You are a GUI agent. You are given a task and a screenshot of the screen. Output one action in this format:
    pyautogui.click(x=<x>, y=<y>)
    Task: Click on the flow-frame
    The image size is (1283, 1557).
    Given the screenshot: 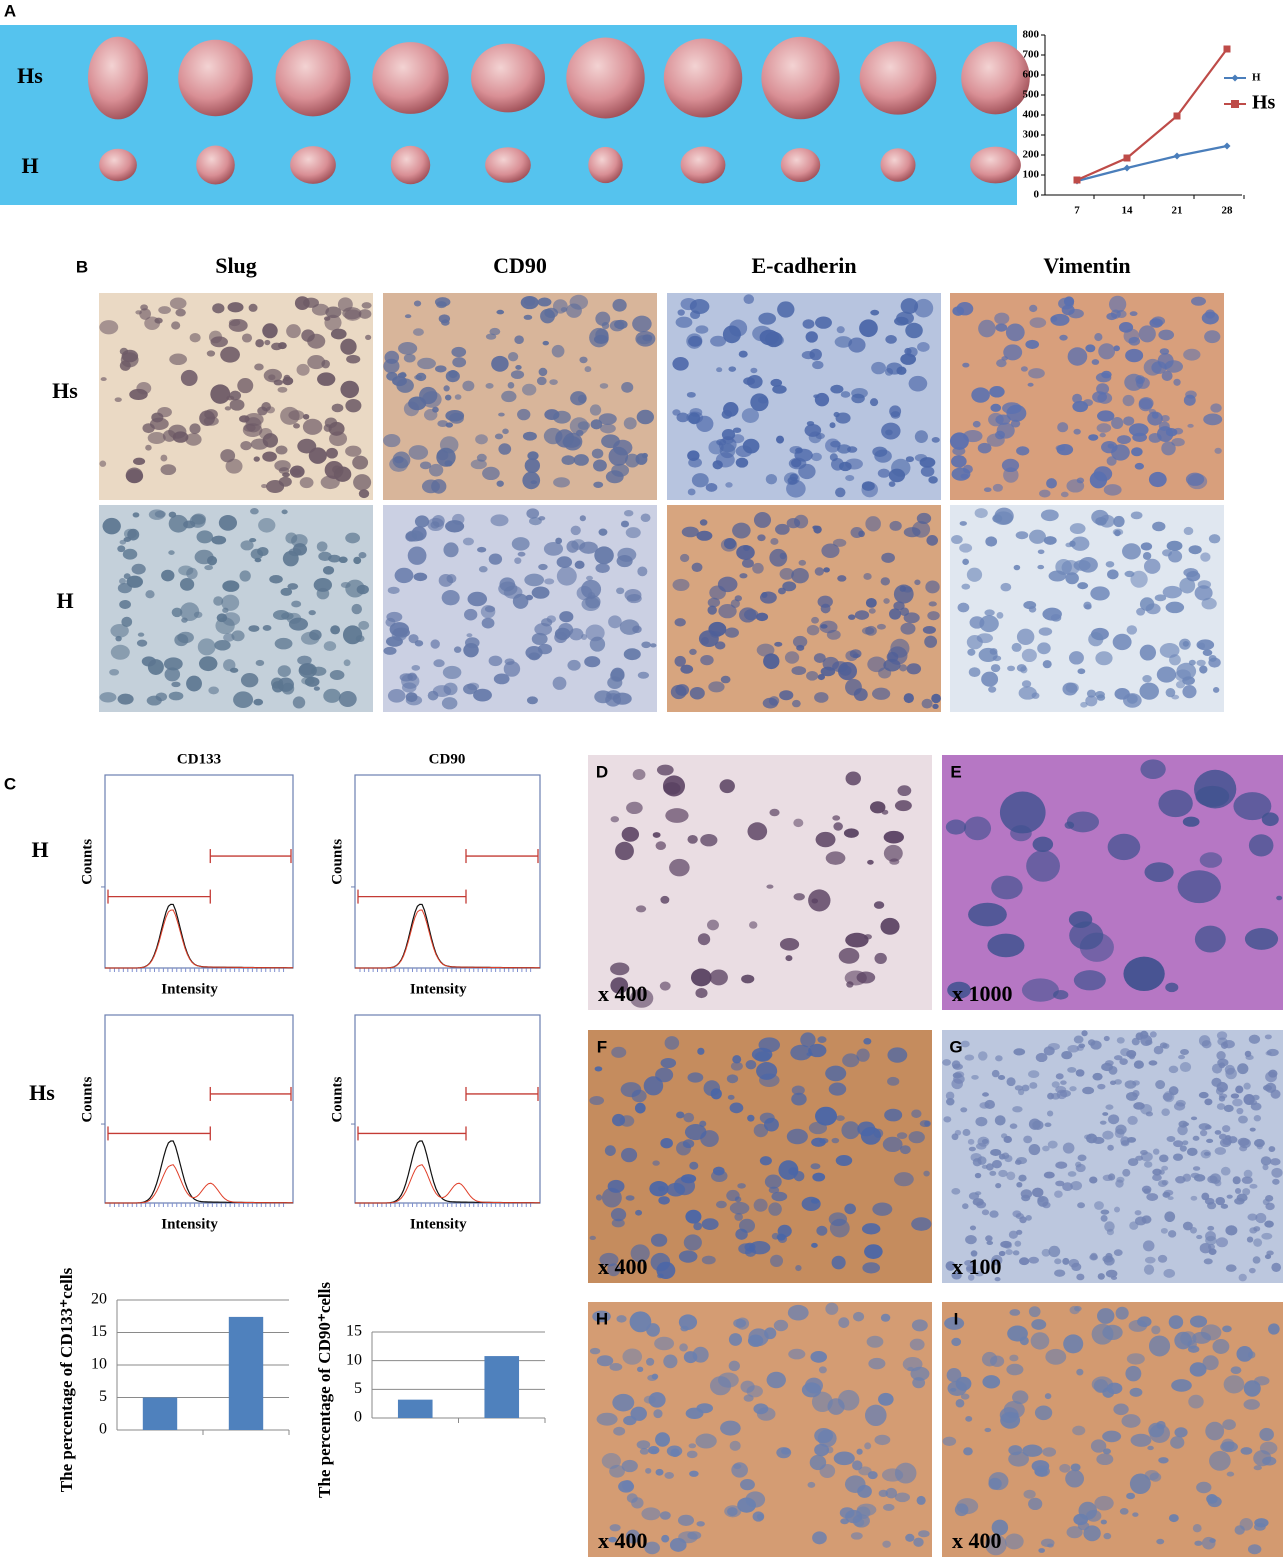 What is the action you would take?
    pyautogui.click(x=447, y=1109)
    